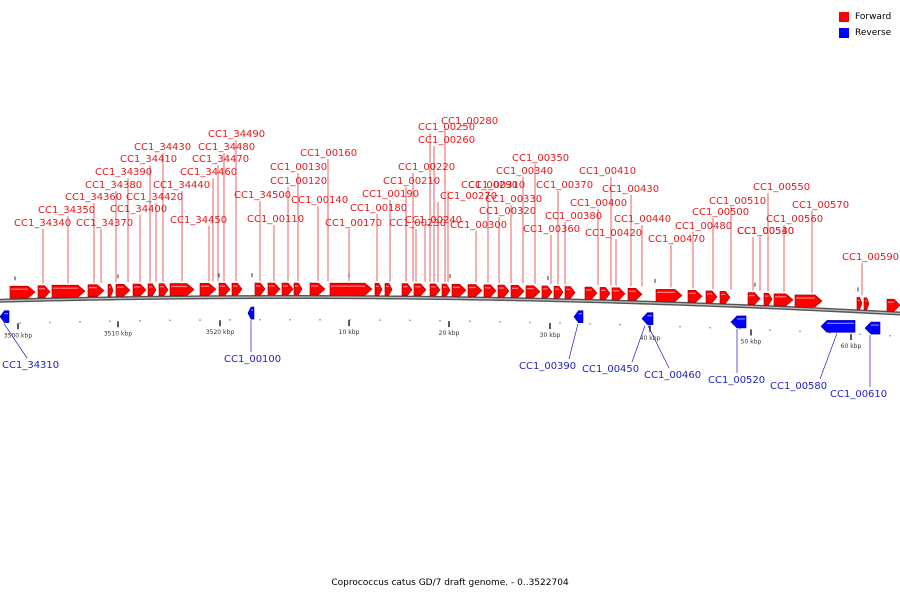 This screenshot has width=900, height=600. What do you see at coordinates (598, 203) in the screenshot?
I see `forward-gene-label: CC1_00400` at bounding box center [598, 203].